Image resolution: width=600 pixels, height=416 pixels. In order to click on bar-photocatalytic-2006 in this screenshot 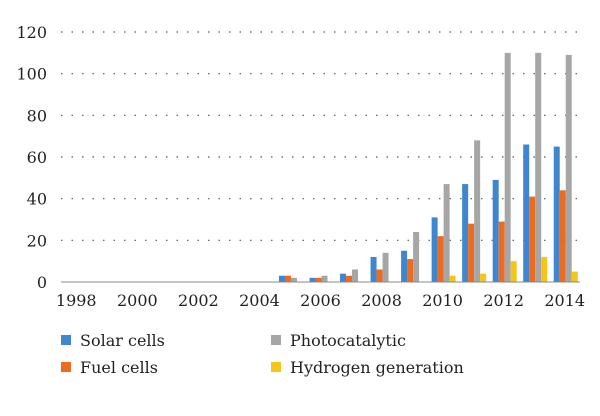, I will do `click(324, 278)`.